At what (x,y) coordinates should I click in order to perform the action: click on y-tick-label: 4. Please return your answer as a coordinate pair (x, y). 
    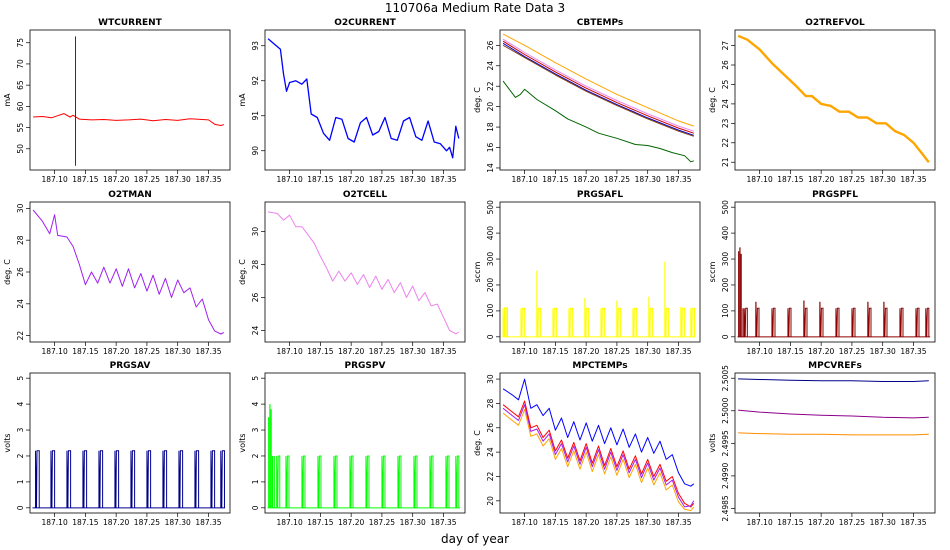
    Looking at the image, I should click on (255, 404).